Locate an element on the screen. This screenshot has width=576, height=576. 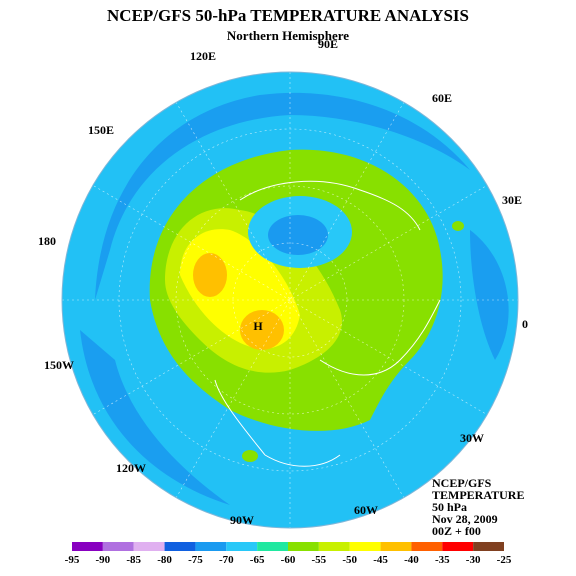
coastline-arctic is located at coordinates (330, 205).